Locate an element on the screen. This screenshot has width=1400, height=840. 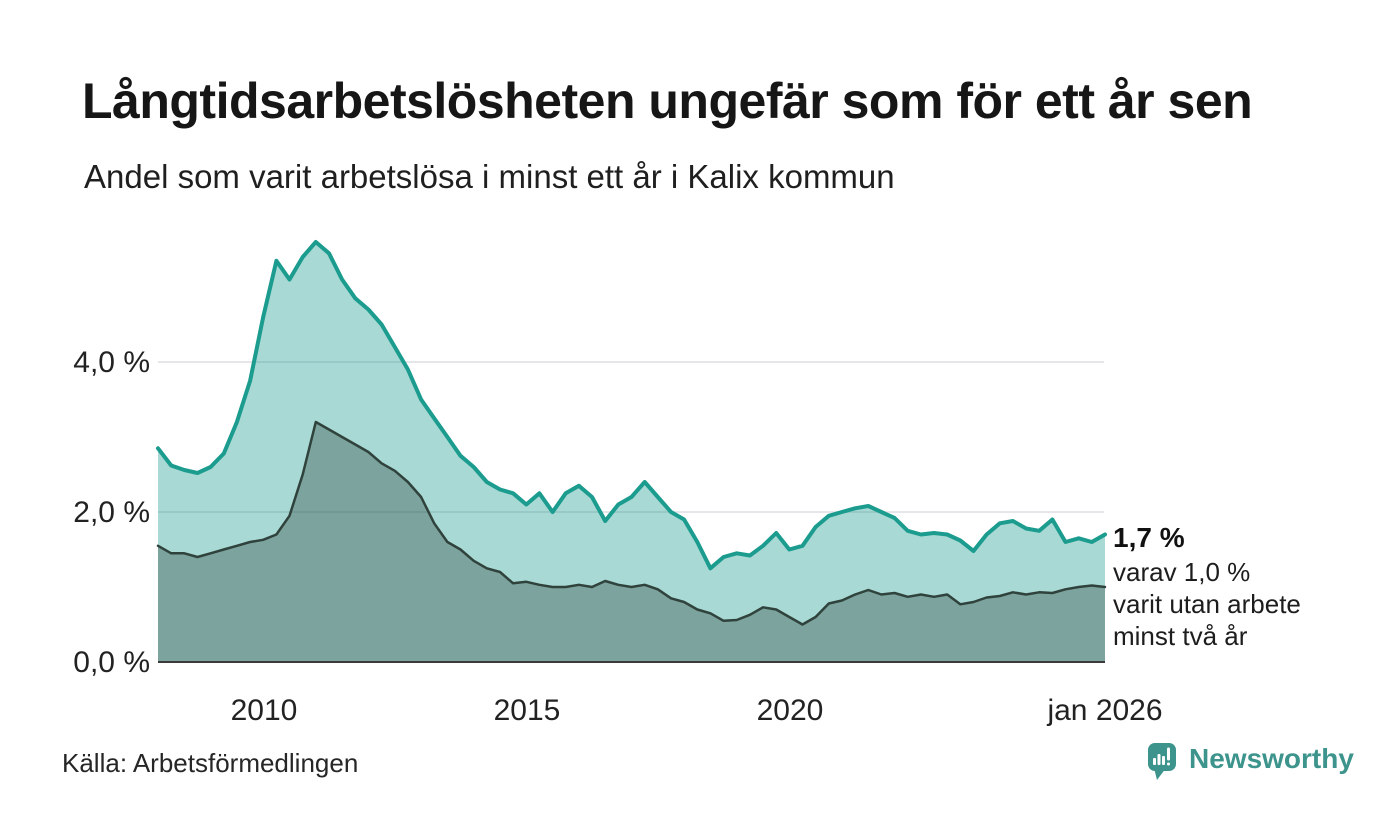
x-axis-label-2010: 2010 is located at coordinates (264, 710).